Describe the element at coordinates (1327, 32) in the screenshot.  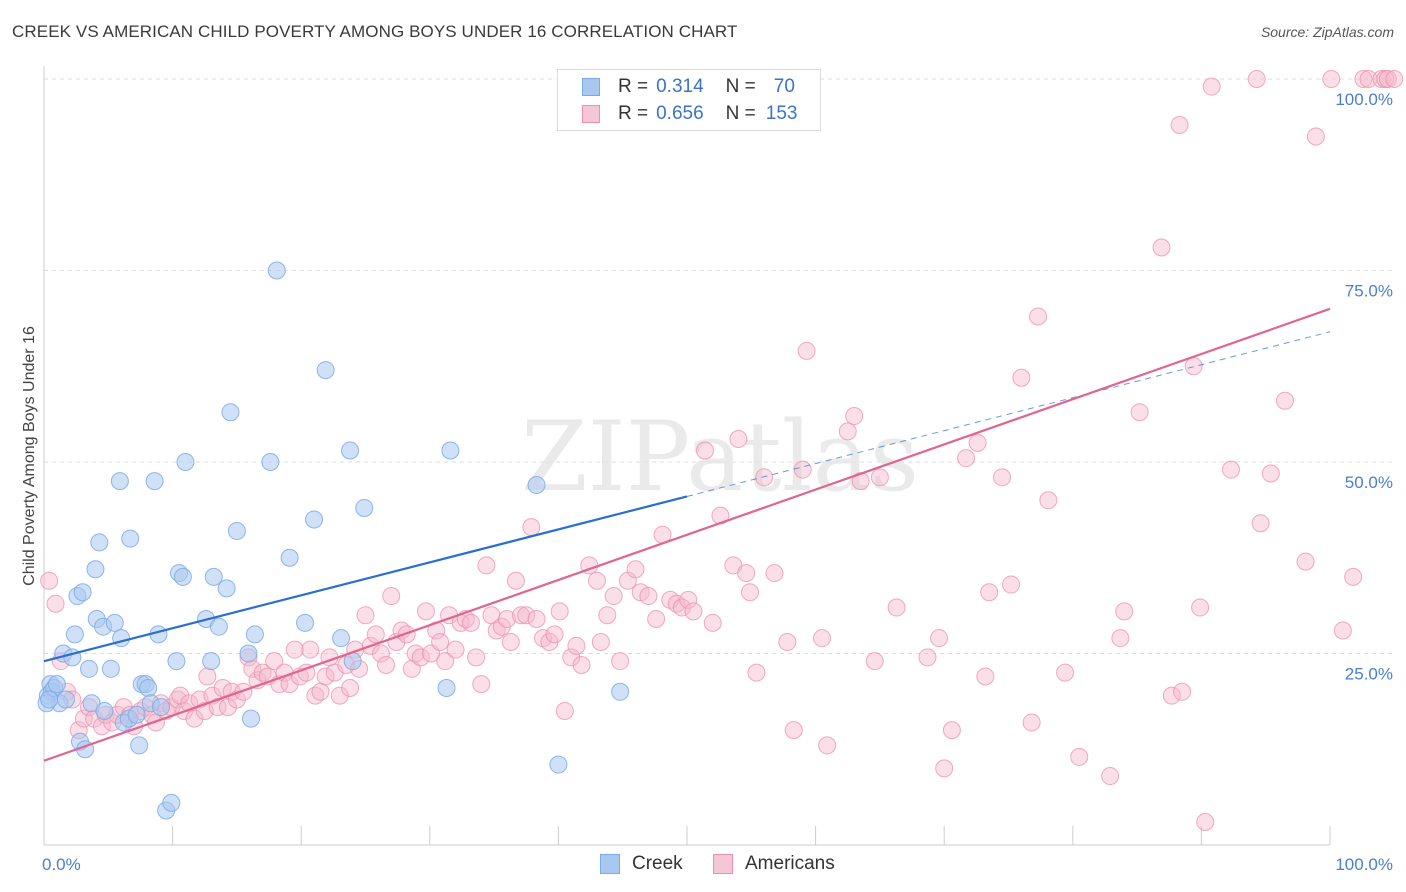
I see `source-label: Source: ZipAtlas.com` at that location.